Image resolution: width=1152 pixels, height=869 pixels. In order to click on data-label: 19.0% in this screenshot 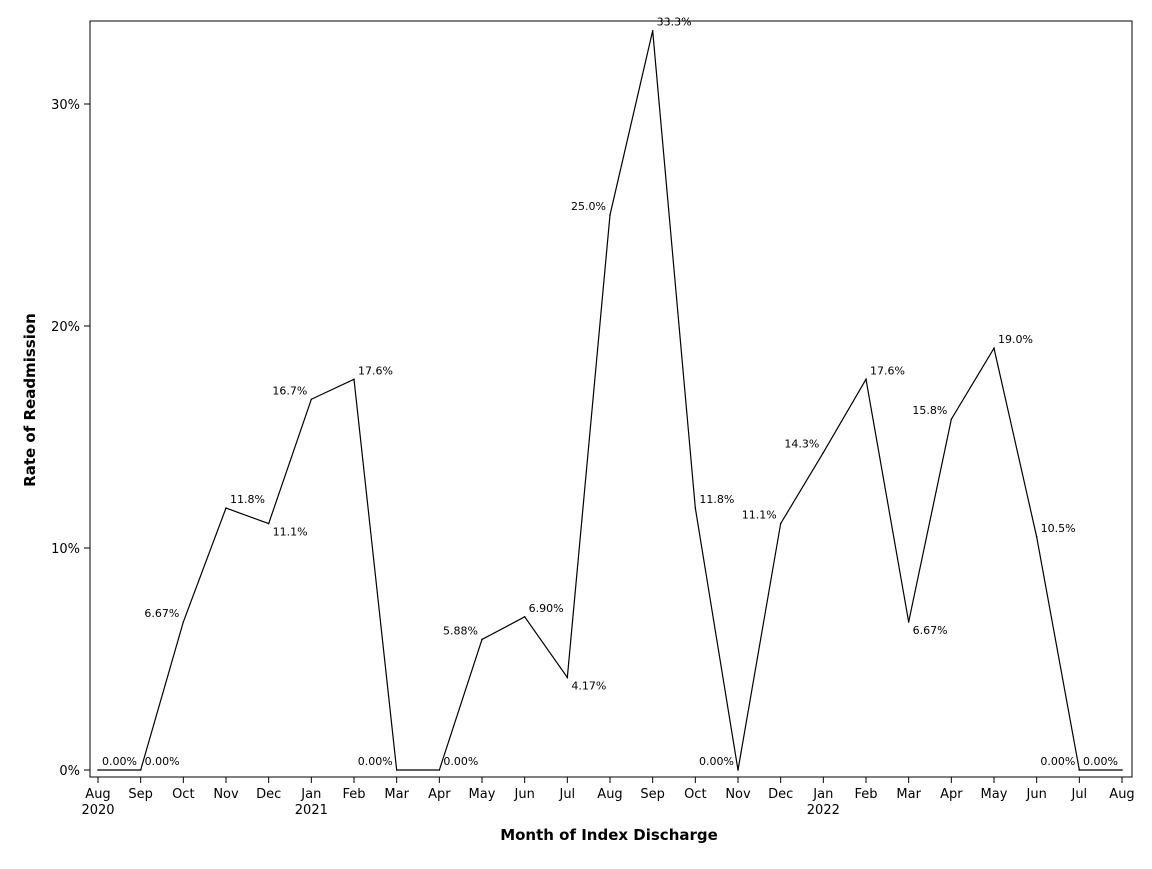, I will do `click(1015, 339)`.